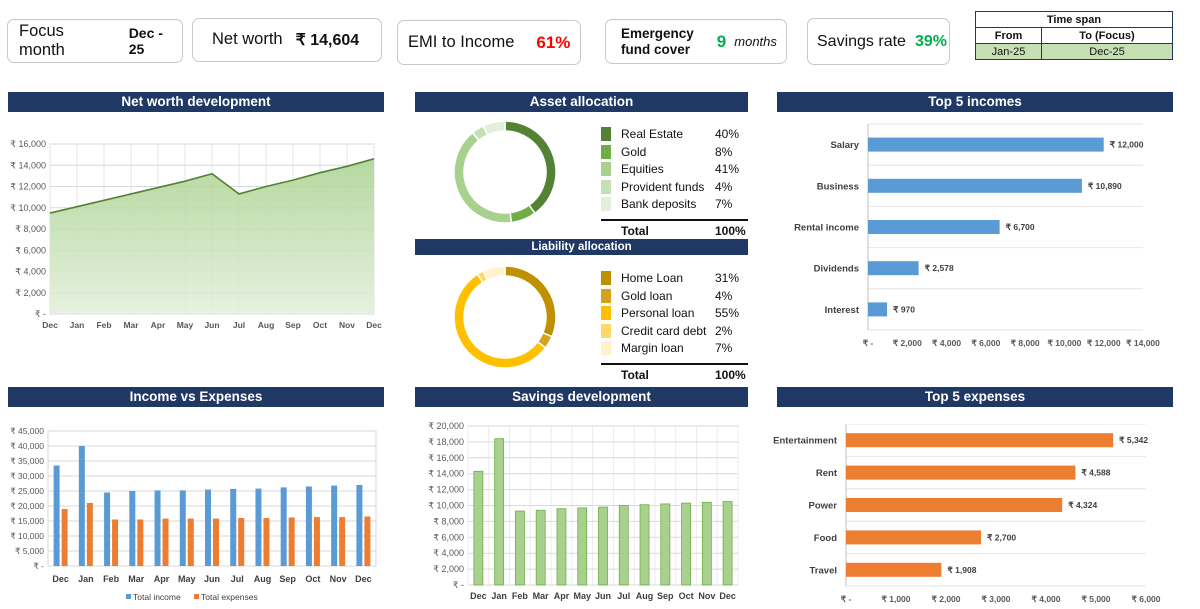 The width and height of the screenshot is (1200, 609). What do you see at coordinates (878, 41) in the screenshot?
I see `kpi-savings-rate: Savings rate 39%` at bounding box center [878, 41].